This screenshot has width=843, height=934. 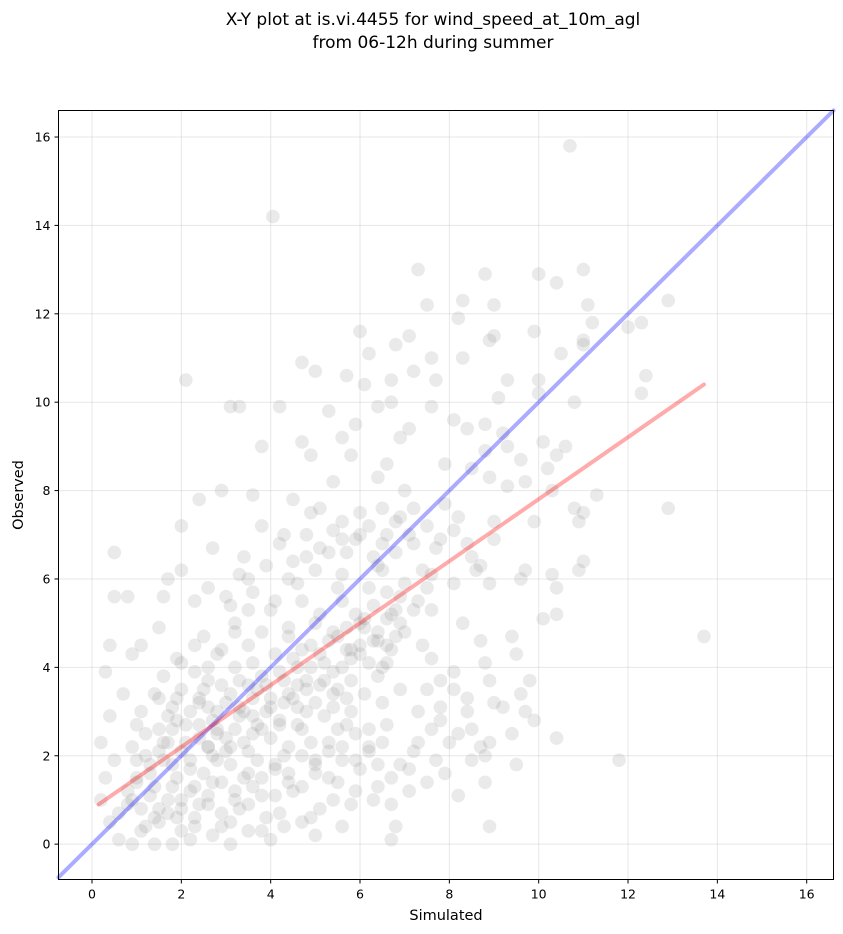 What do you see at coordinates (807, 894) in the screenshot?
I see `x-tick-label: 16` at bounding box center [807, 894].